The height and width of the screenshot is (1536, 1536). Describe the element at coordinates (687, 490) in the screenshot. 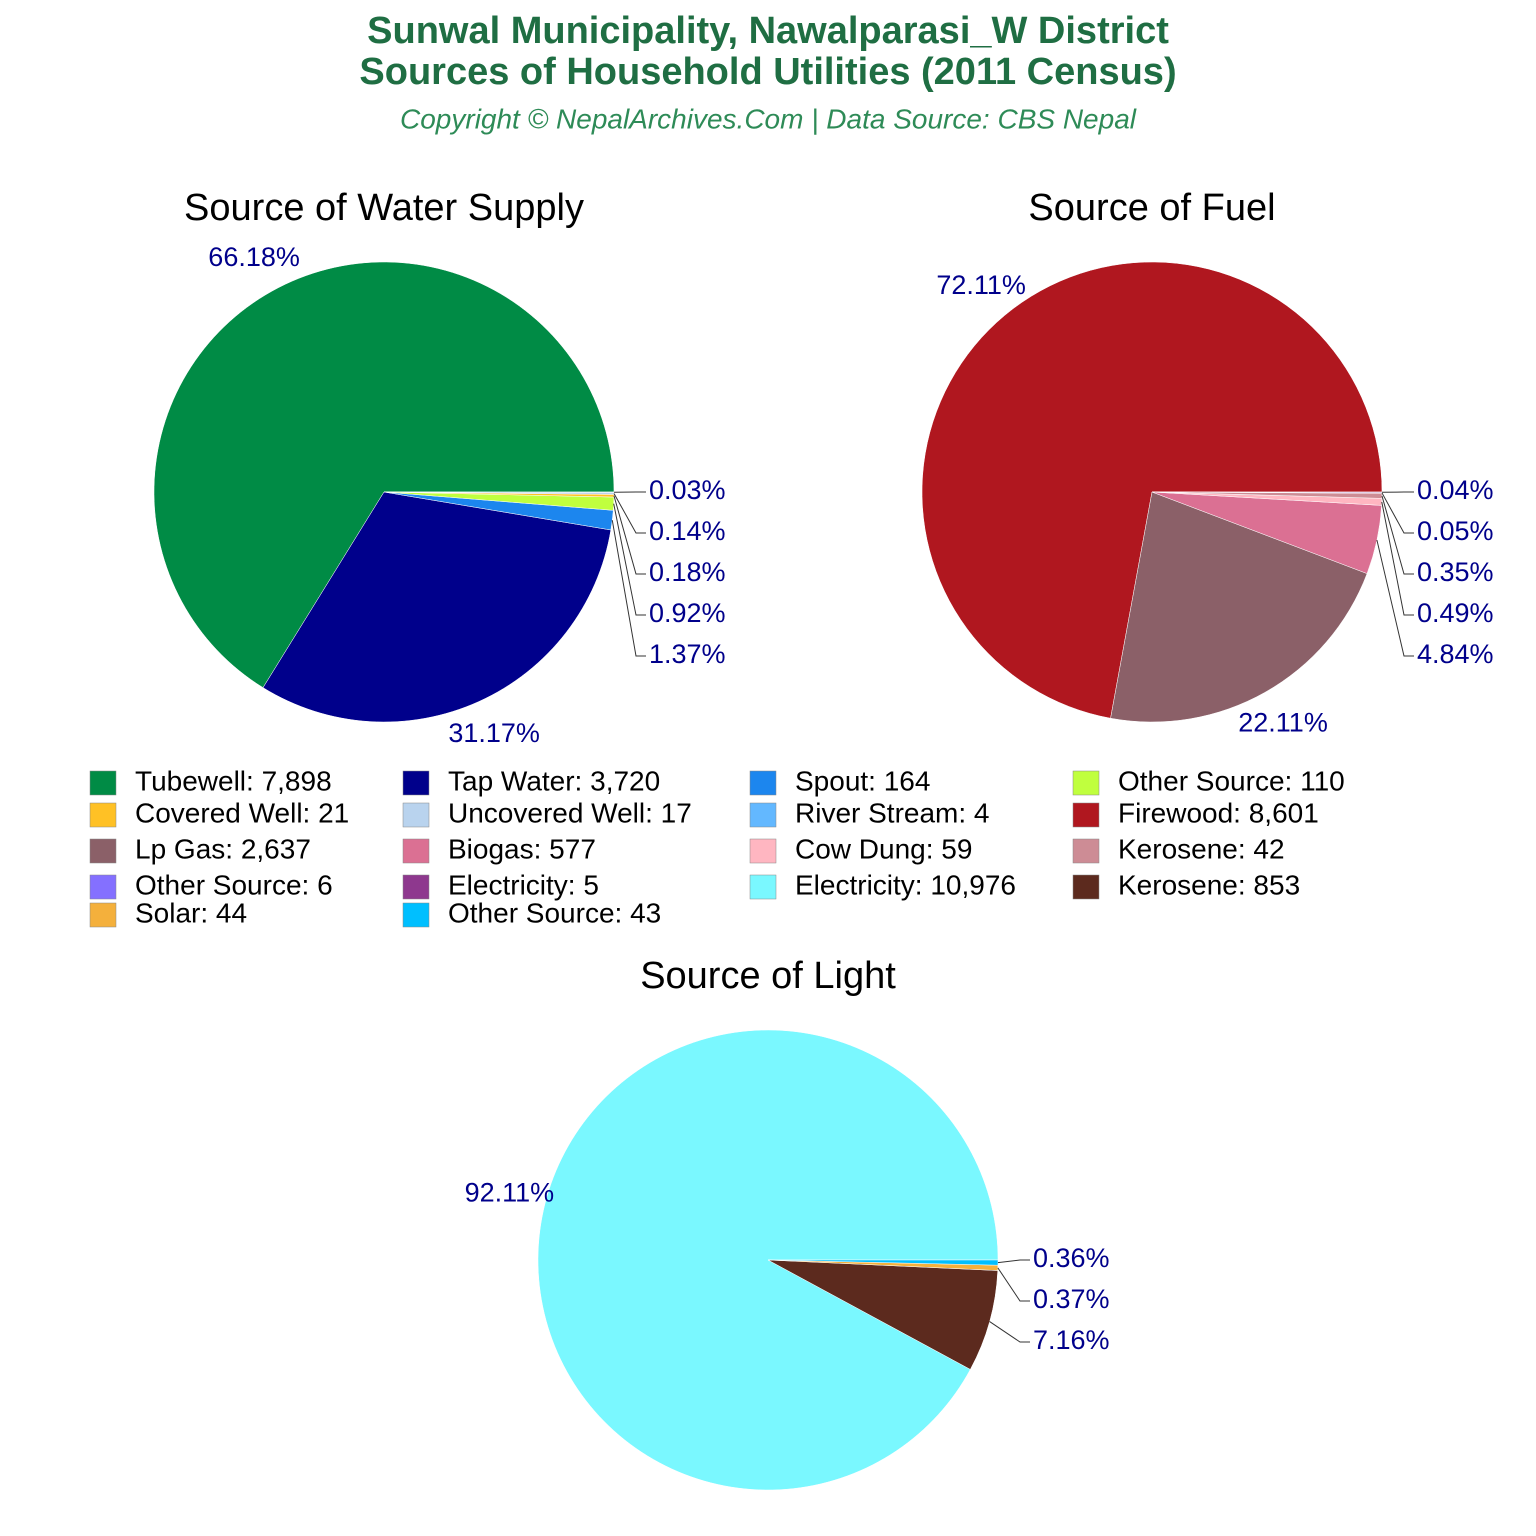

I see `value-label: 0.03%` at that location.